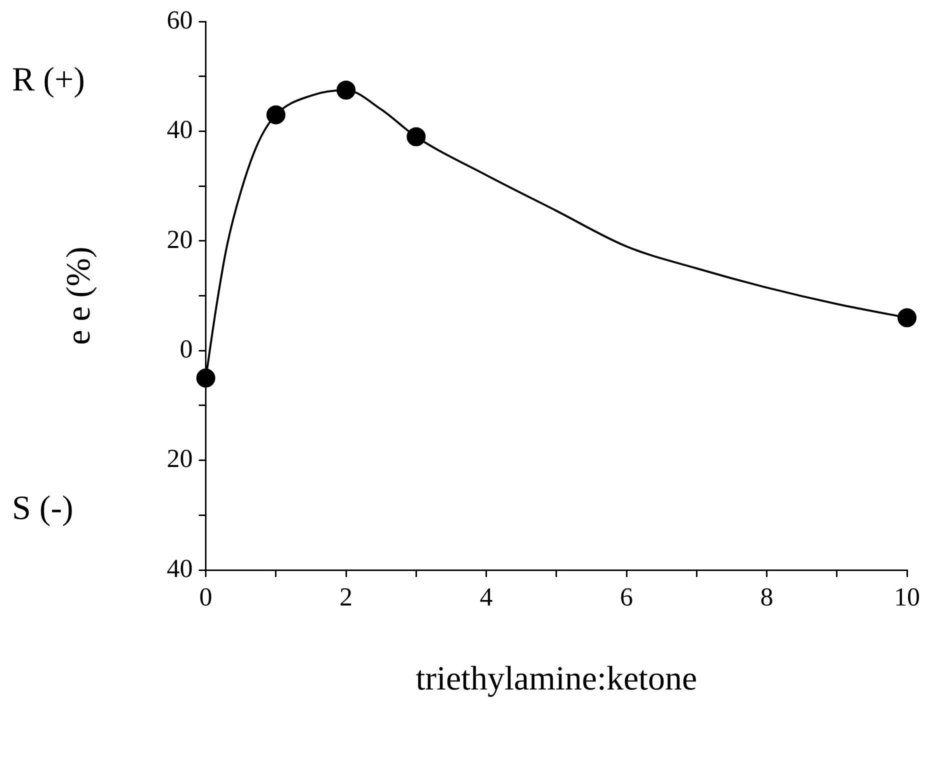 This screenshot has height=766, width=929. I want to click on x-tick-label: 0, so click(205, 597).